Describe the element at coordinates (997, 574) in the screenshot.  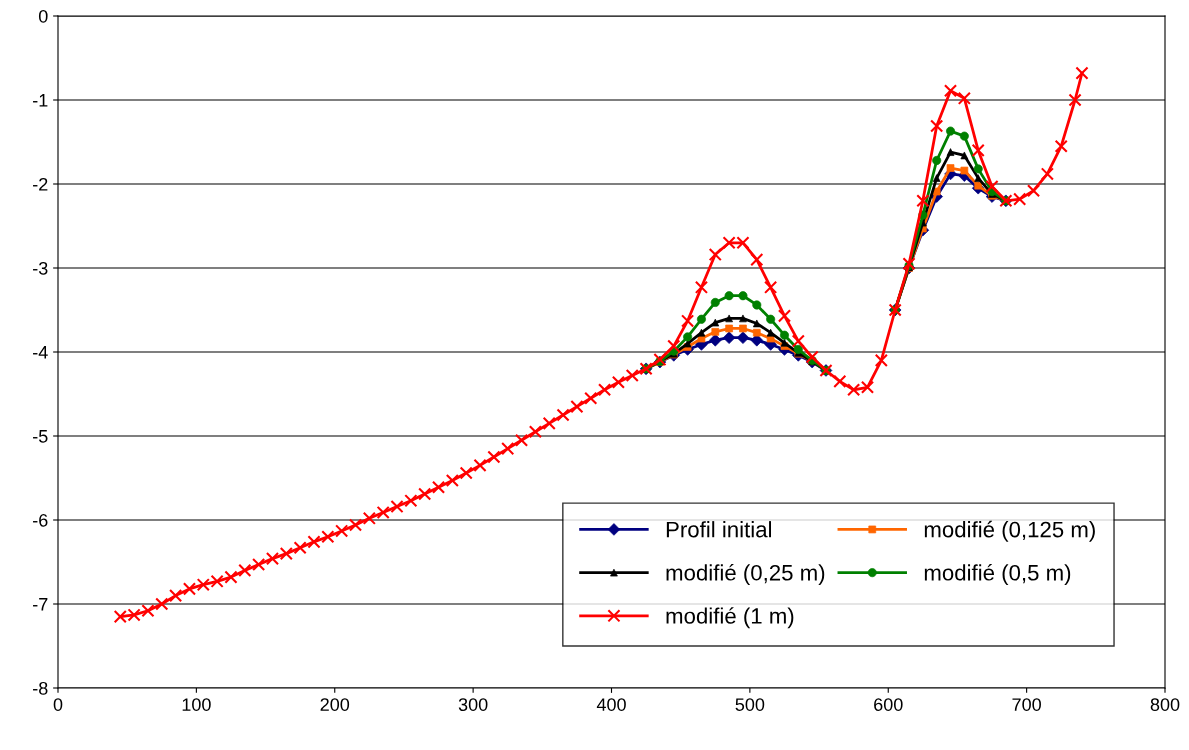
I see `legend-label: modifié (0,5 m)` at that location.